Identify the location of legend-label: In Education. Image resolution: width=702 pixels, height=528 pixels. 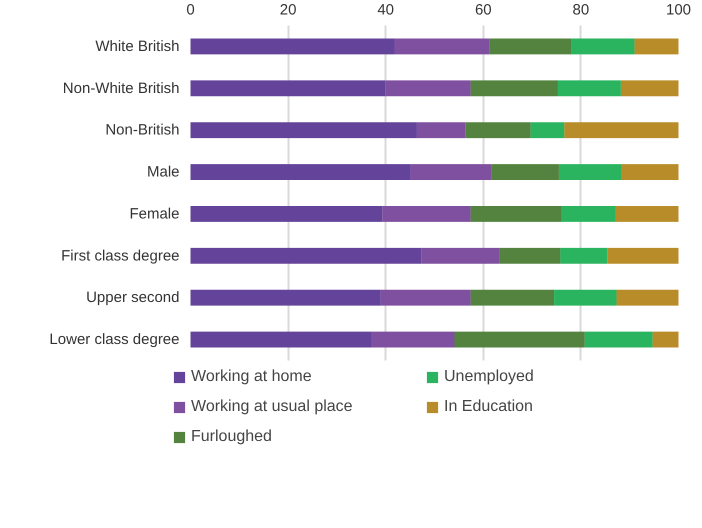
(489, 407).